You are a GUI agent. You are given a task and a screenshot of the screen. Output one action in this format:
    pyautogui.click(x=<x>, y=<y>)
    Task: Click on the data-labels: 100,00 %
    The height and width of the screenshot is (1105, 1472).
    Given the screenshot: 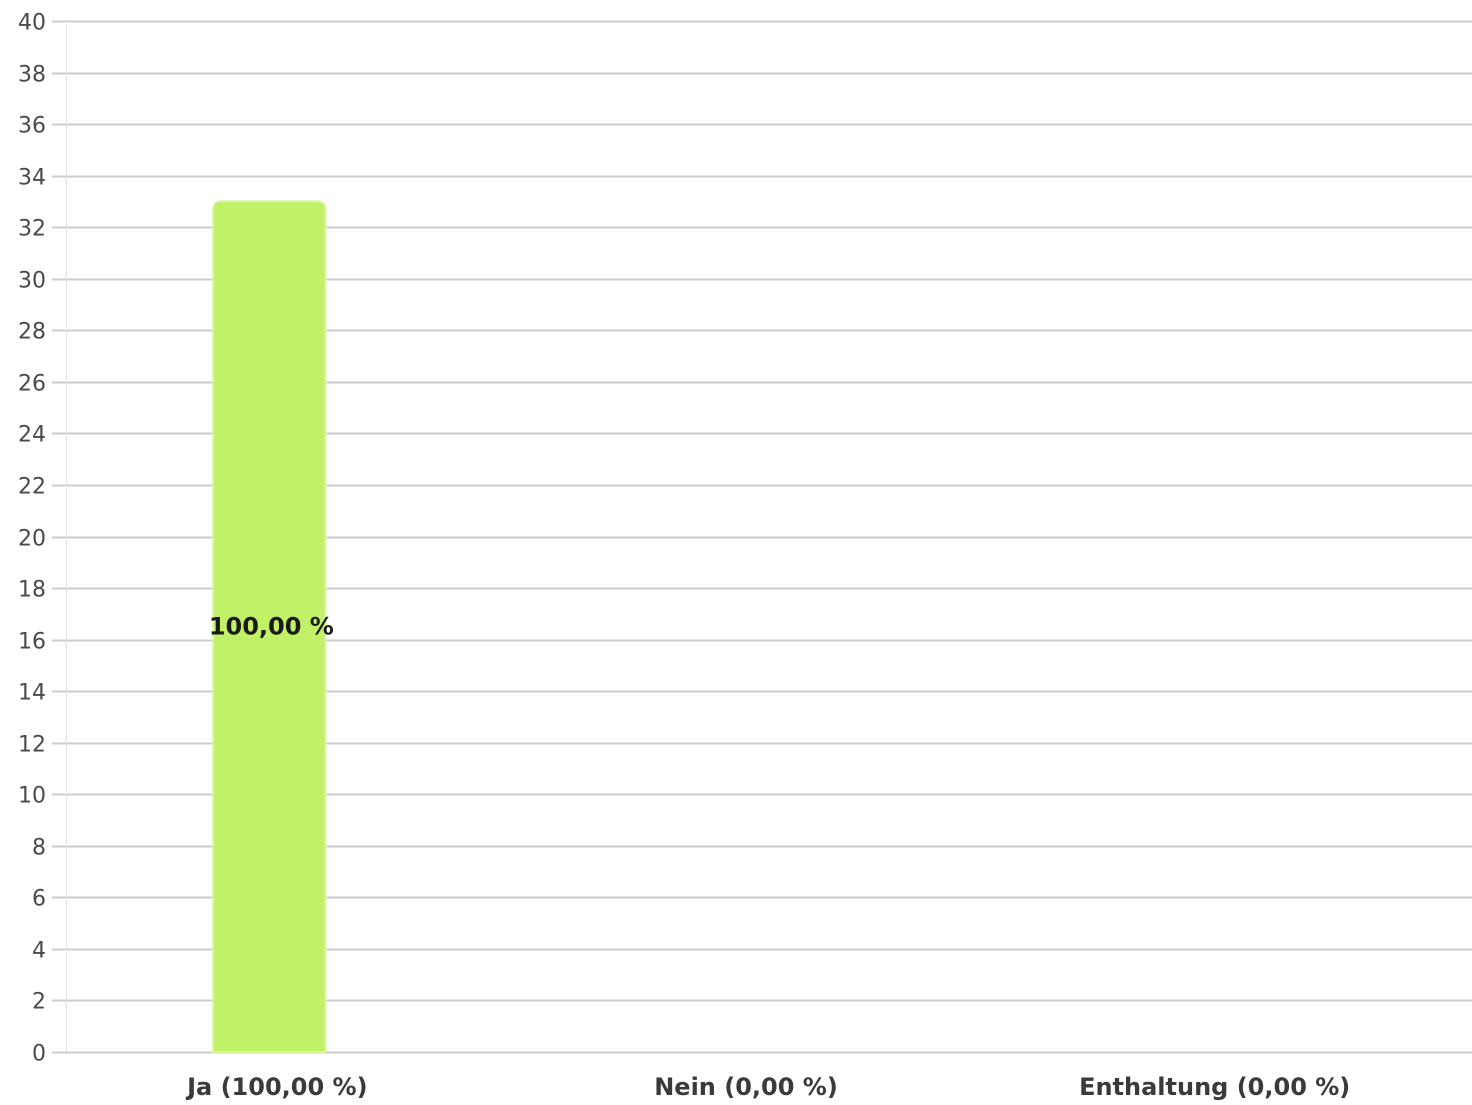 What is the action you would take?
    pyautogui.click(x=271, y=627)
    